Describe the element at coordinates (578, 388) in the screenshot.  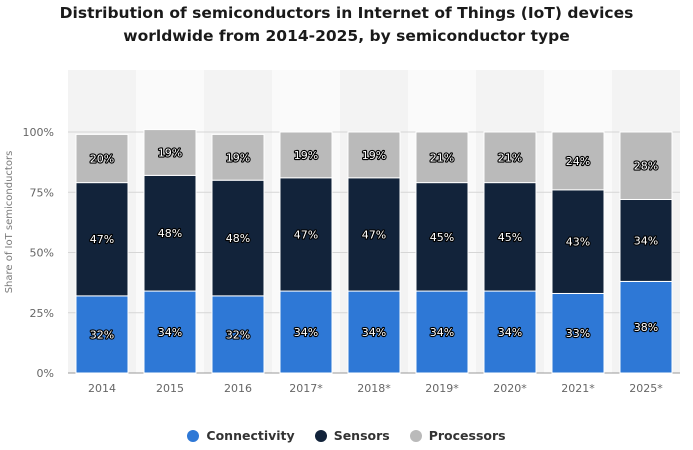
I see `x-tick-label: 2021*` at that location.